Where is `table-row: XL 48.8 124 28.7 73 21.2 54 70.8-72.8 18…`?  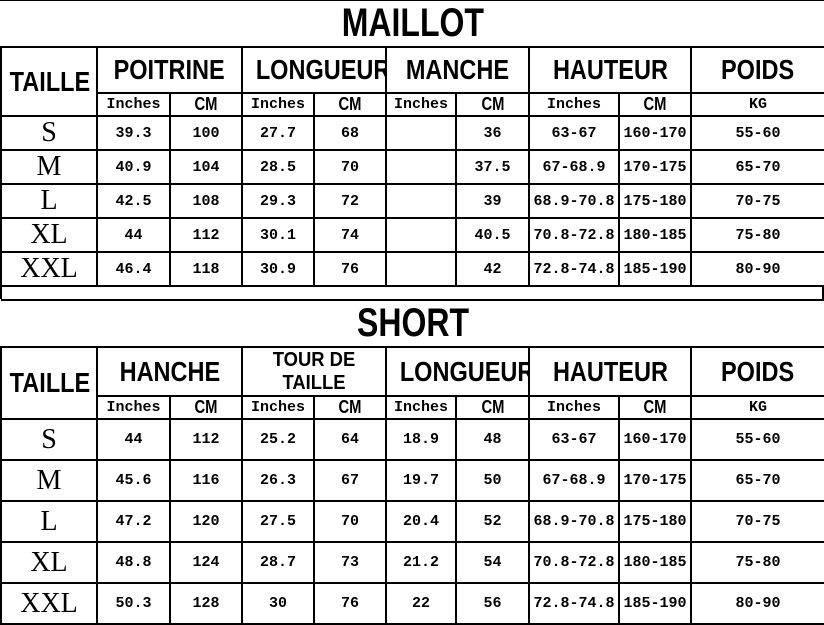 table-row: XL 48.8 124 28.7 73 21.2 54 70.8-72.8 18… is located at coordinates (412, 562).